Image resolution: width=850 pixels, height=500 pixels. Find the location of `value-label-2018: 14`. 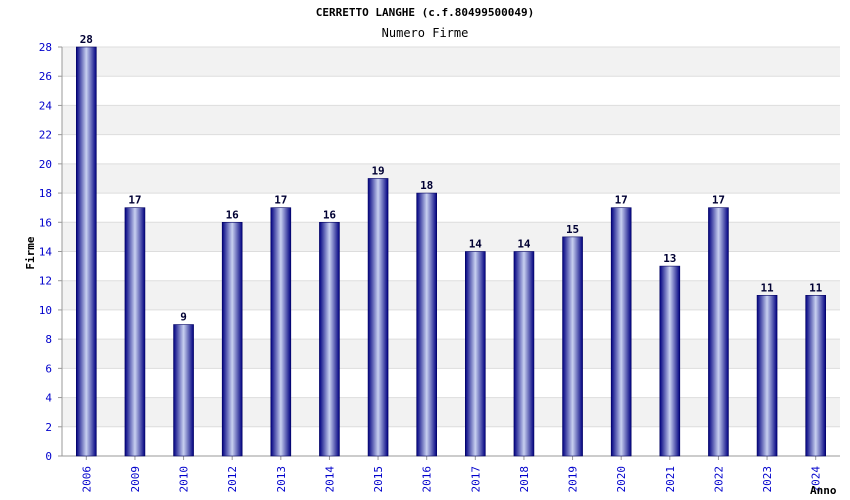

value-label-2018: 14 is located at coordinates (524, 244).